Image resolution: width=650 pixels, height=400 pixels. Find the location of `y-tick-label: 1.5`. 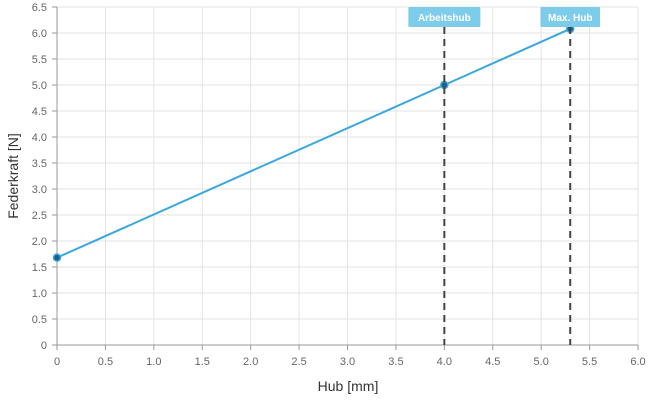

y-tick-label: 1.5 is located at coordinates (39, 268).